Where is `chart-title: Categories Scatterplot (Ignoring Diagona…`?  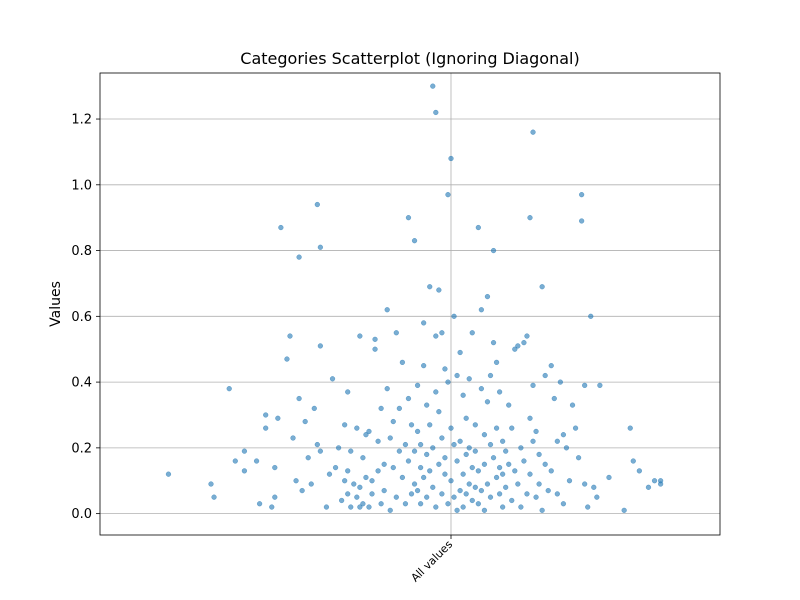
chart-title: Categories Scatterplot (Ignoring Diagona… is located at coordinates (409, 58).